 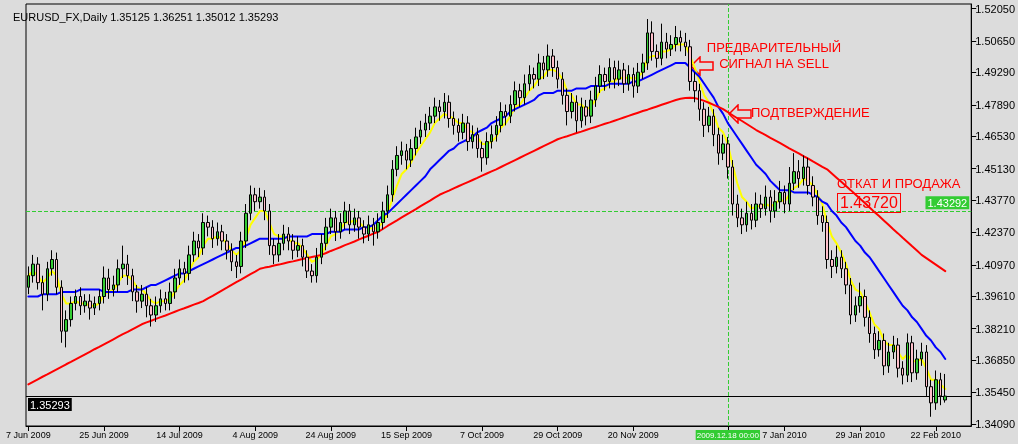 I want to click on y-tick-label: 1.35450, so click(x=995, y=392).